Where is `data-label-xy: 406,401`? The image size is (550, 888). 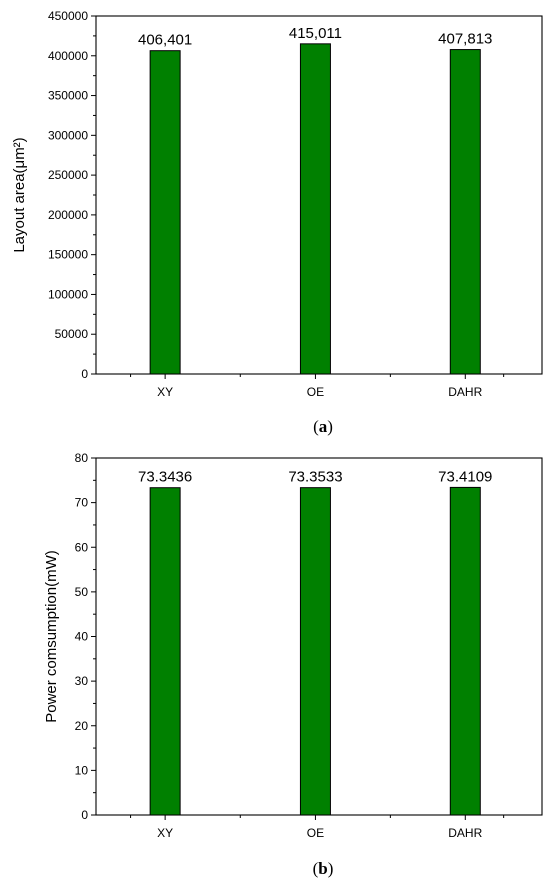 data-label-xy: 406,401 is located at coordinates (165, 40).